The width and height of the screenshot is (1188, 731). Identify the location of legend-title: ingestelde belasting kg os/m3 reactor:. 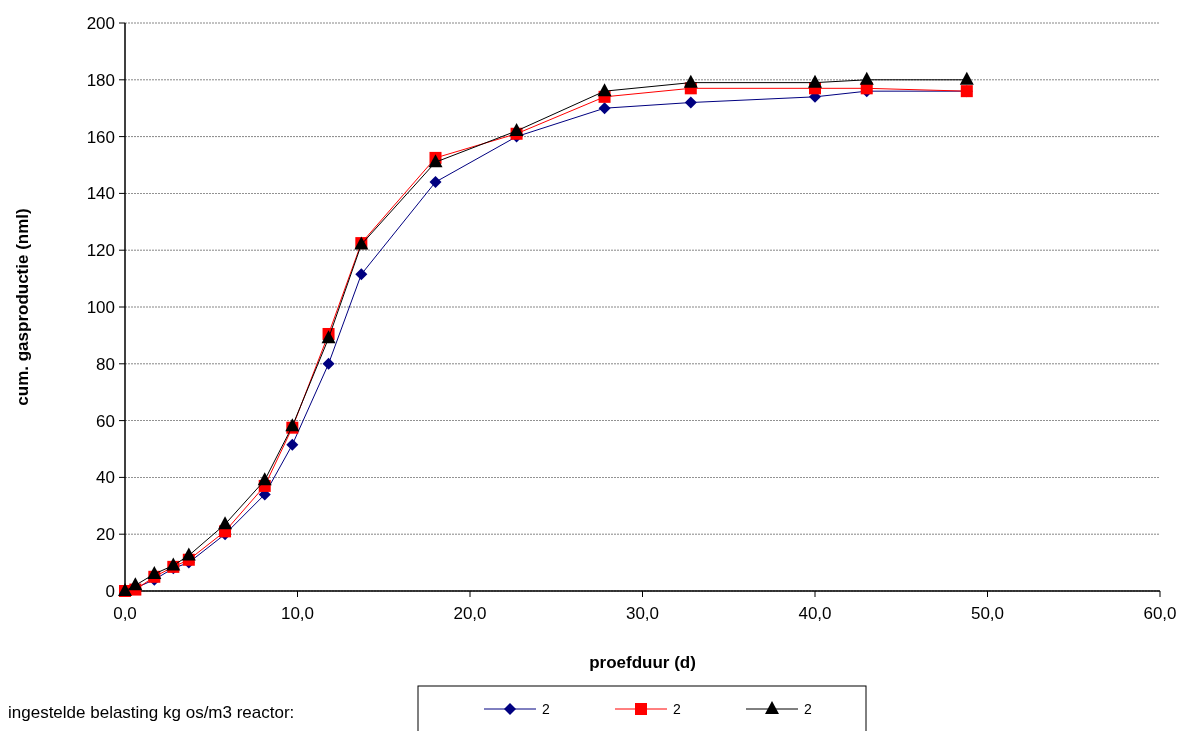
(151, 712).